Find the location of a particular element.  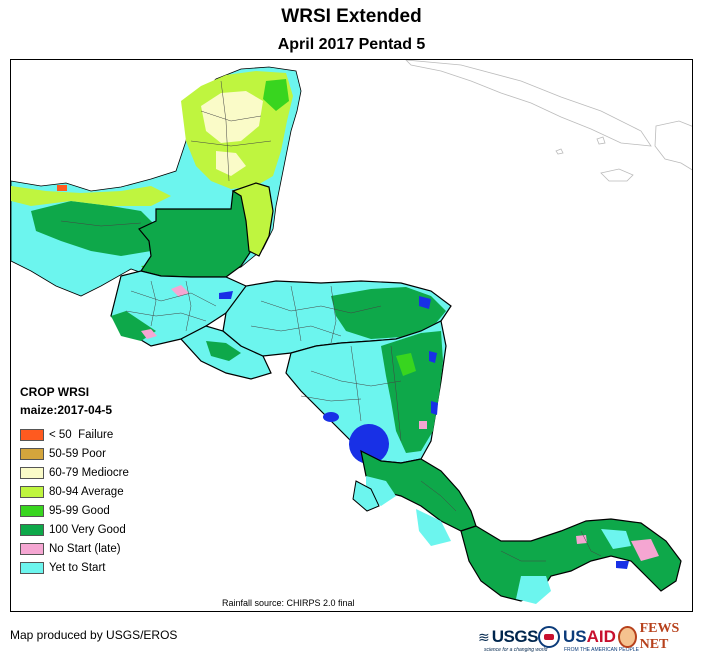

water-patch-coast is located at coordinates (433, 357).